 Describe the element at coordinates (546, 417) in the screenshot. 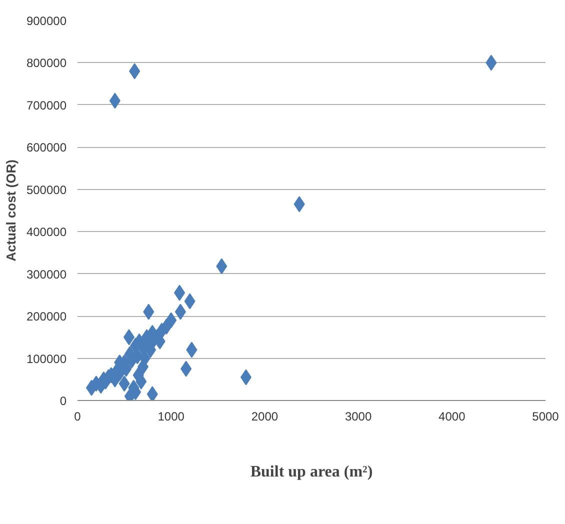

I see `x-tick-label: 5000` at that location.